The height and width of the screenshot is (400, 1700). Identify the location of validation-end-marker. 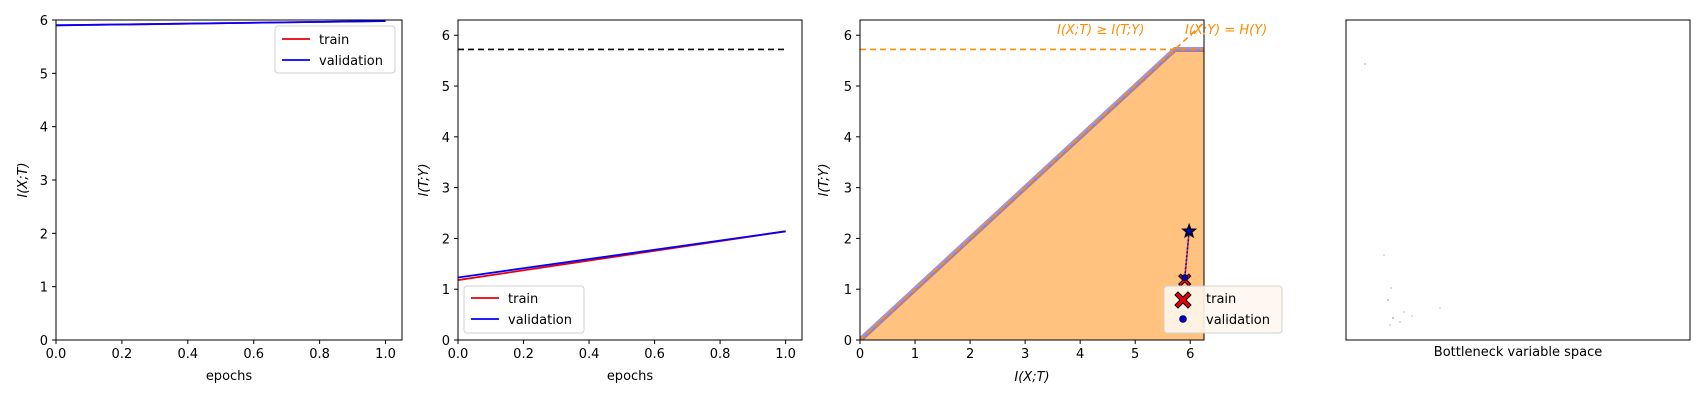
(1189, 230).